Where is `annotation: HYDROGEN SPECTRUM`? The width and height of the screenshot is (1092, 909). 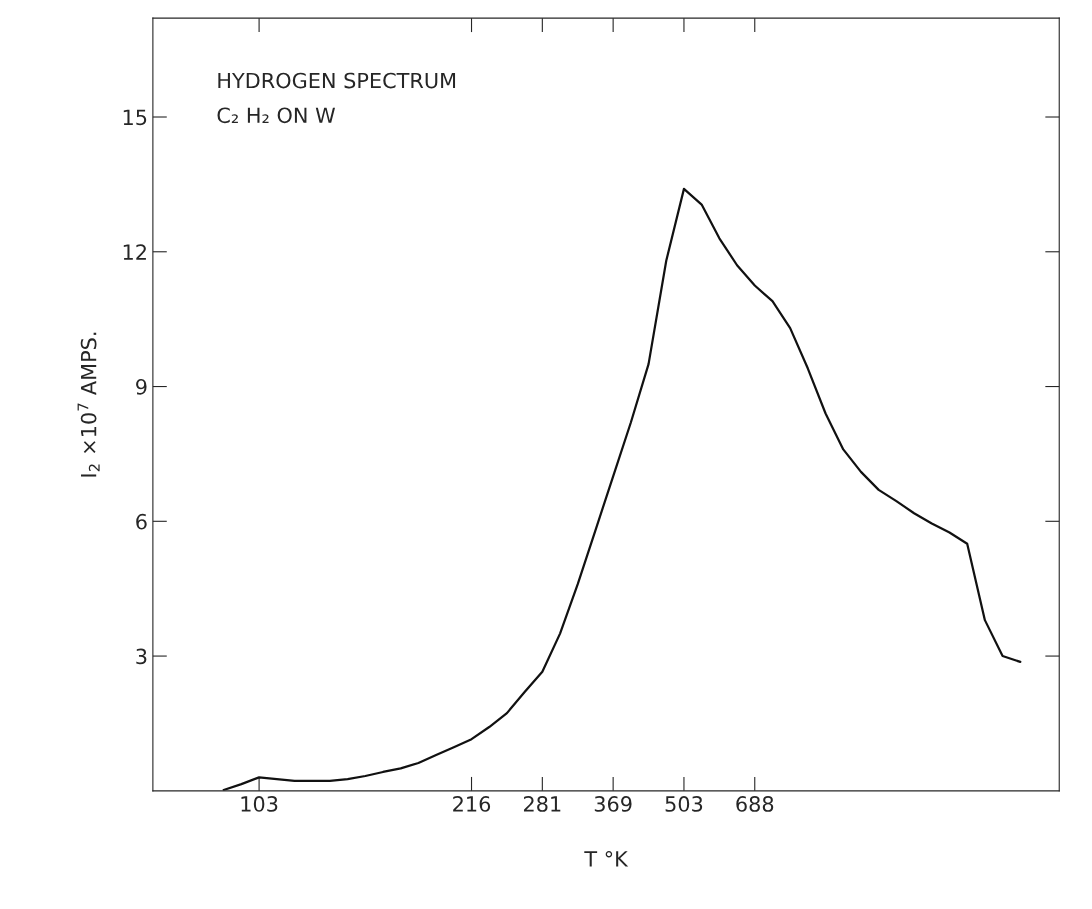
annotation: HYDROGEN SPECTRUM is located at coordinates (337, 80).